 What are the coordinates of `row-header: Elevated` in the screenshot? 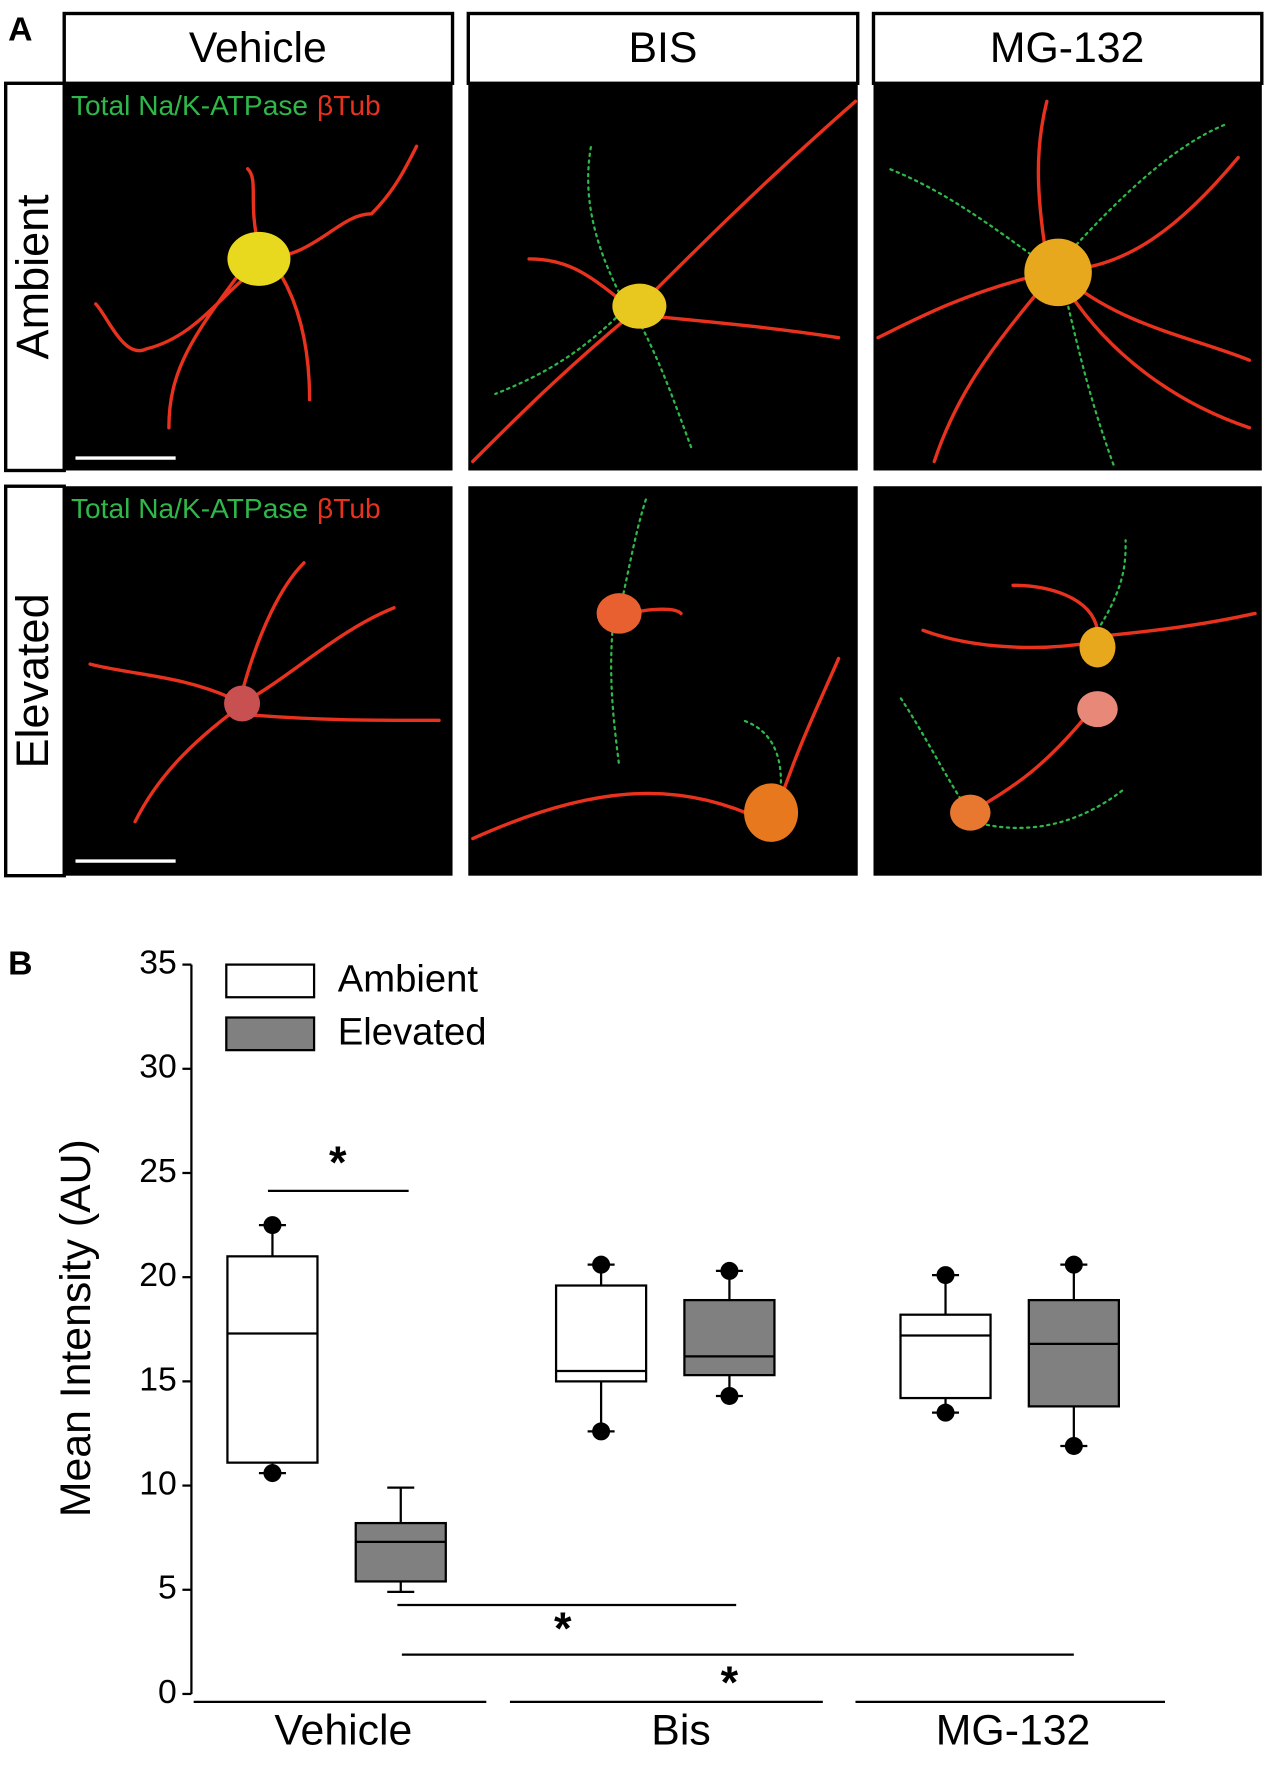 It's located at (32, 680).